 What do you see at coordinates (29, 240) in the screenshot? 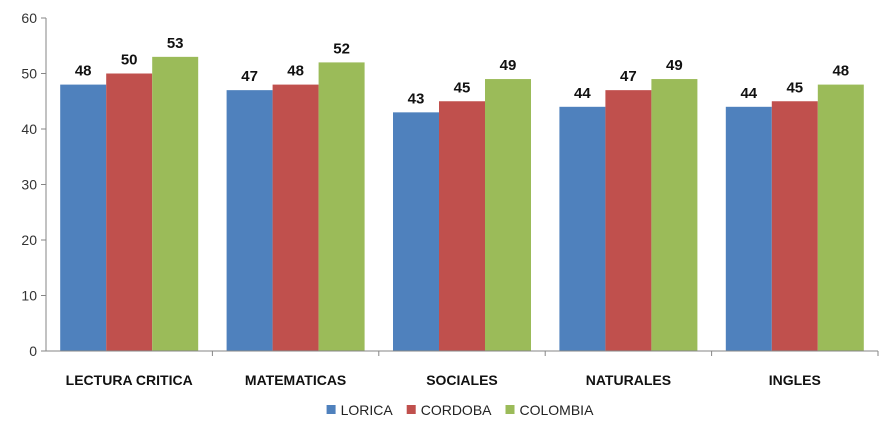
I see `y-tick-label: 20` at bounding box center [29, 240].